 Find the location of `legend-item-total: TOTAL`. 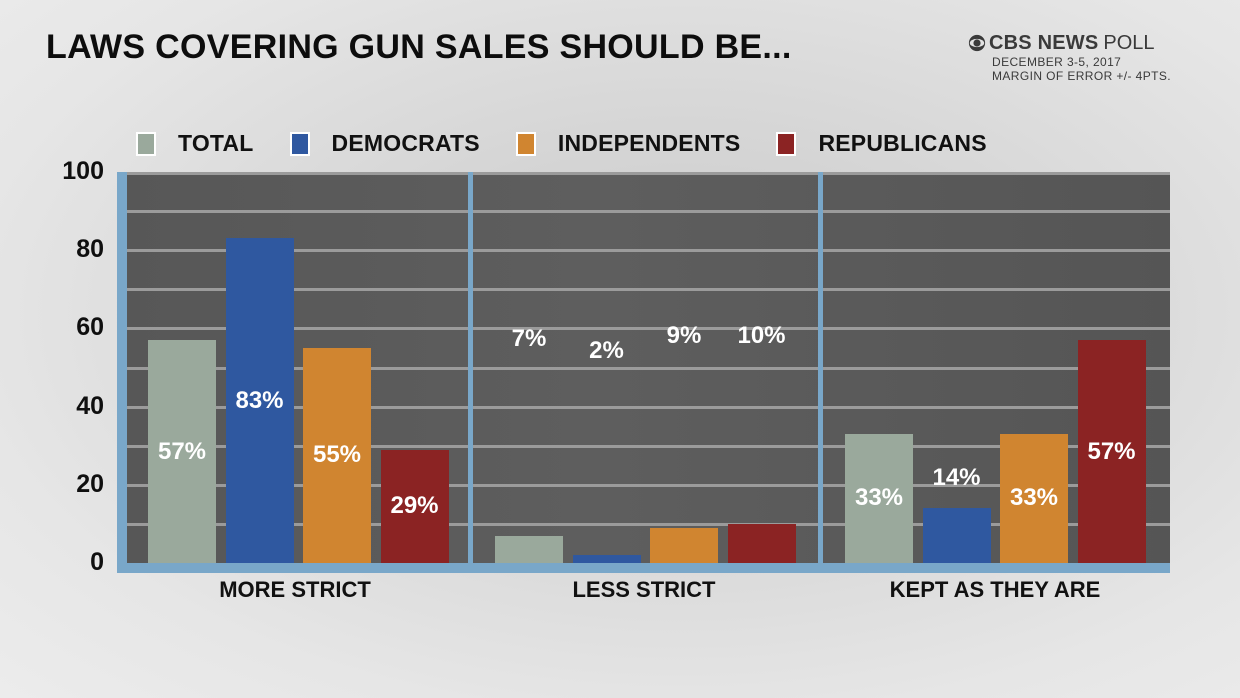

legend-item-total: TOTAL is located at coordinates (195, 143).